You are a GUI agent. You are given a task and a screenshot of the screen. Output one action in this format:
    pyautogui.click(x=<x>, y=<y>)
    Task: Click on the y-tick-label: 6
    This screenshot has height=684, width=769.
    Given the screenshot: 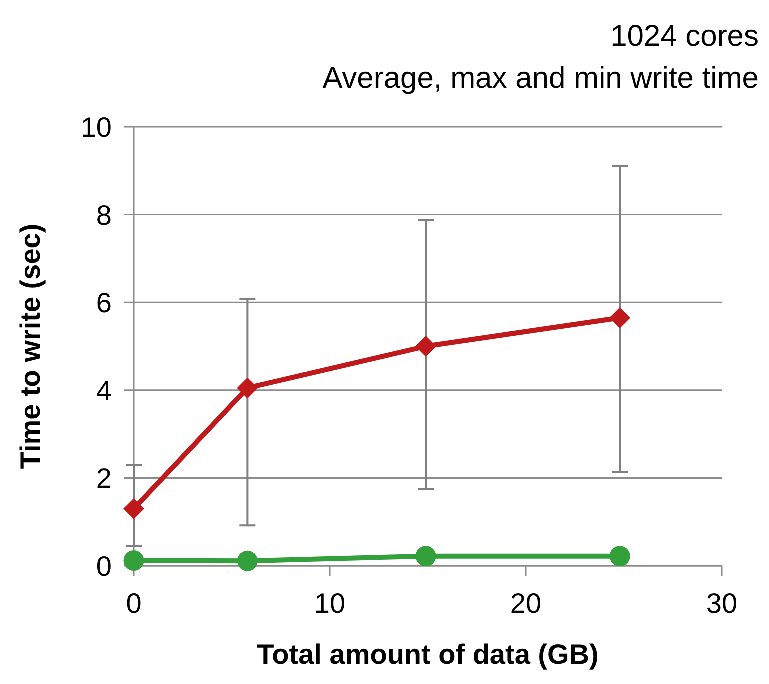 What is the action you would take?
    pyautogui.click(x=104, y=303)
    